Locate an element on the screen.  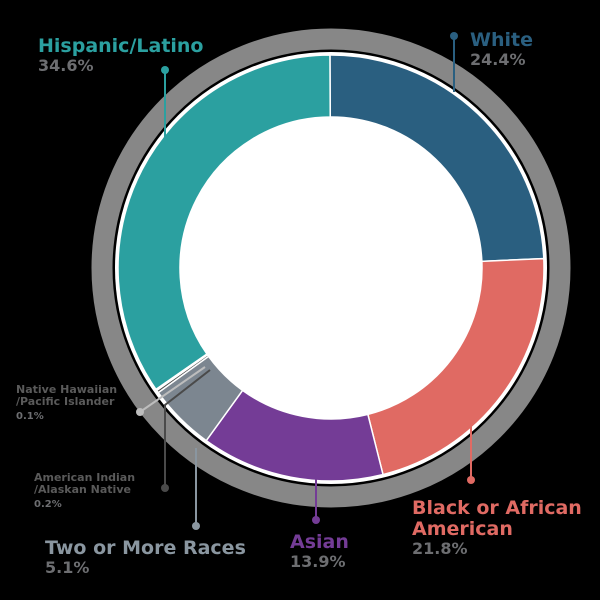
label-asian-name: Asian is located at coordinates (319, 542).